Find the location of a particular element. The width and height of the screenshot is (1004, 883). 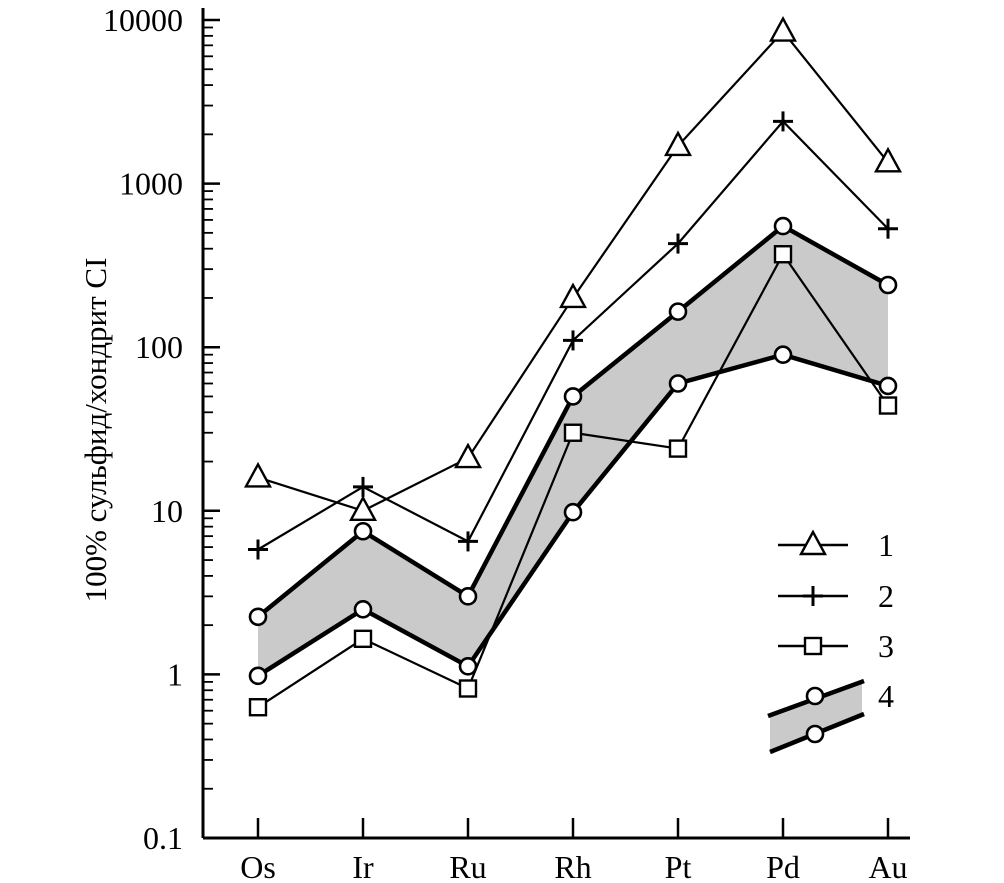

y-axis-label: 100% сульфид/хондрит CI is located at coordinates (95, 430).